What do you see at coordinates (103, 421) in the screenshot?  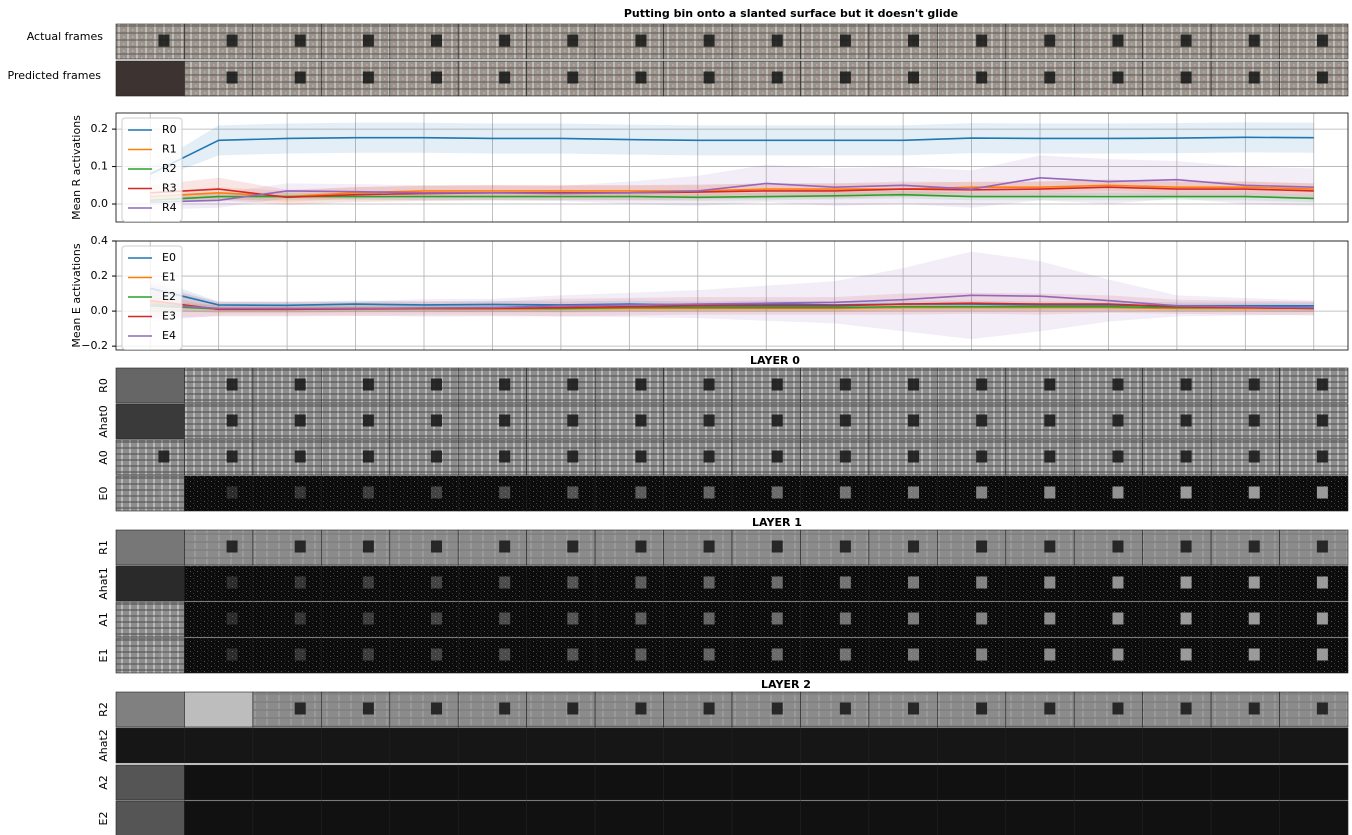 I see `row-label: Ahat0` at bounding box center [103, 421].